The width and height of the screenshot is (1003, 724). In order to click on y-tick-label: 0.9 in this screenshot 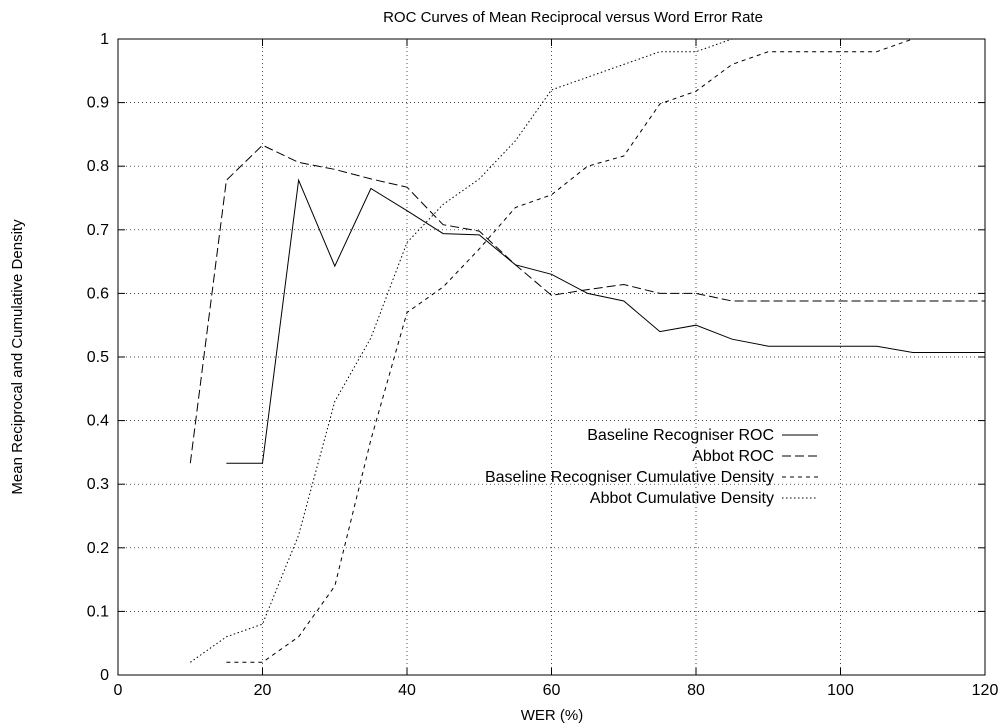, I will do `click(98, 103)`.